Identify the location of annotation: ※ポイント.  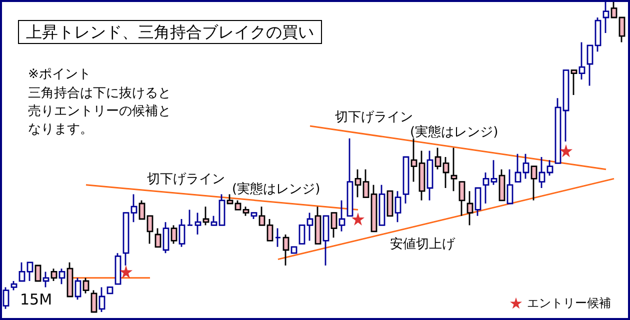
(59, 74).